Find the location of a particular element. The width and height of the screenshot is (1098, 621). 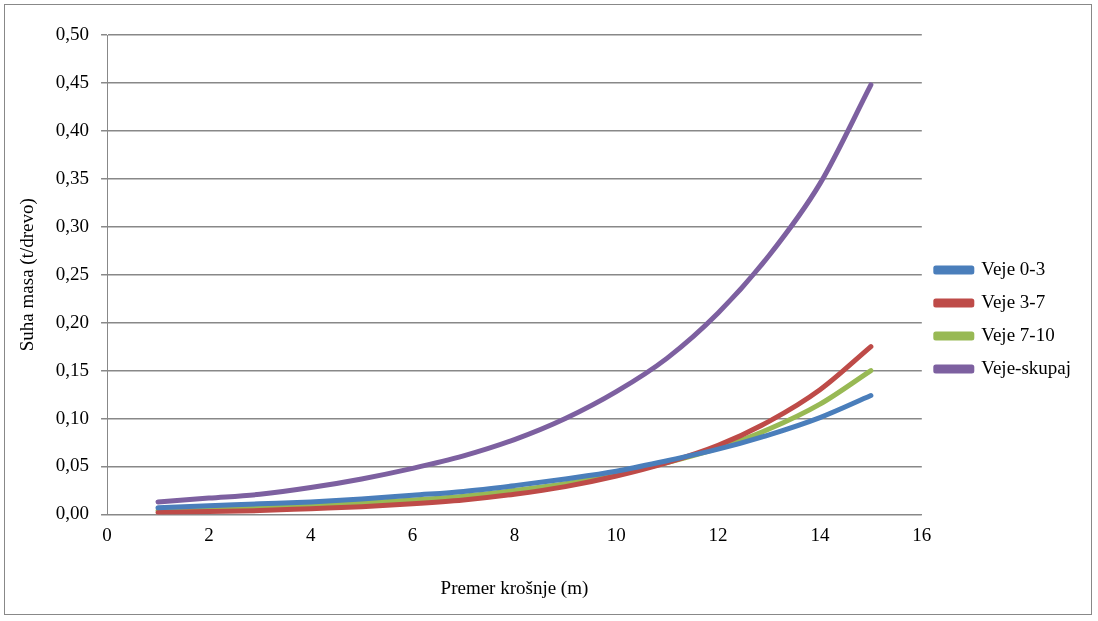

y-tick-label: 0,20 is located at coordinates (72, 321).